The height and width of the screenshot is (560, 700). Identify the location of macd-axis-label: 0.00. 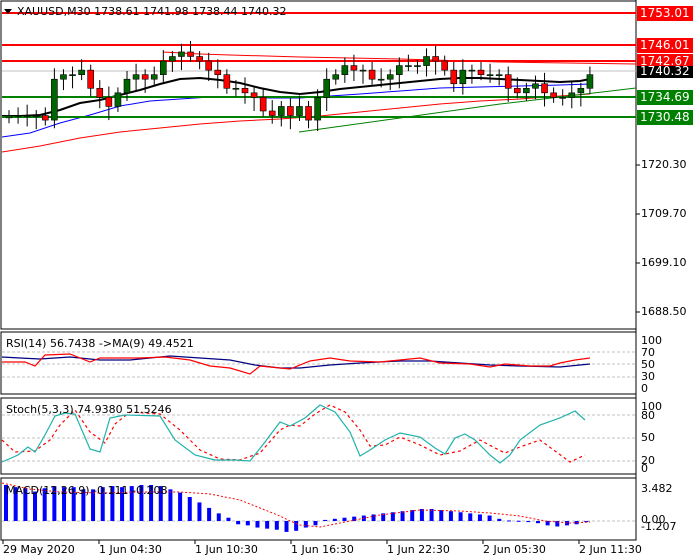
(653, 519).